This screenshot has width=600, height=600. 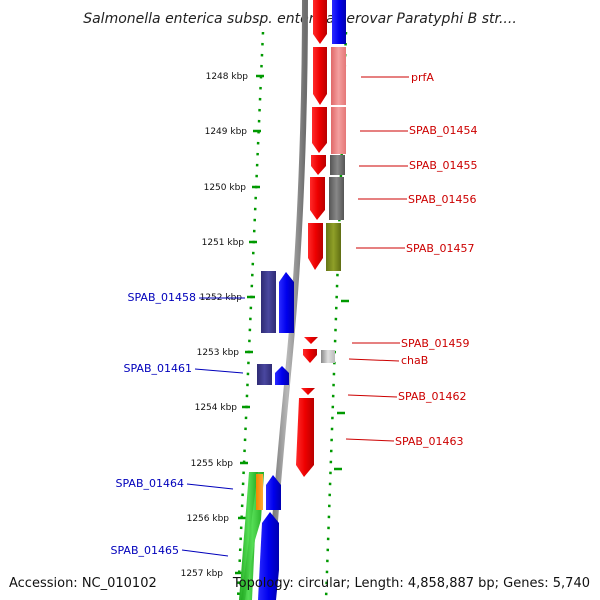 I want to click on tick-label-1254: 1254 kbp, so click(x=216, y=408).